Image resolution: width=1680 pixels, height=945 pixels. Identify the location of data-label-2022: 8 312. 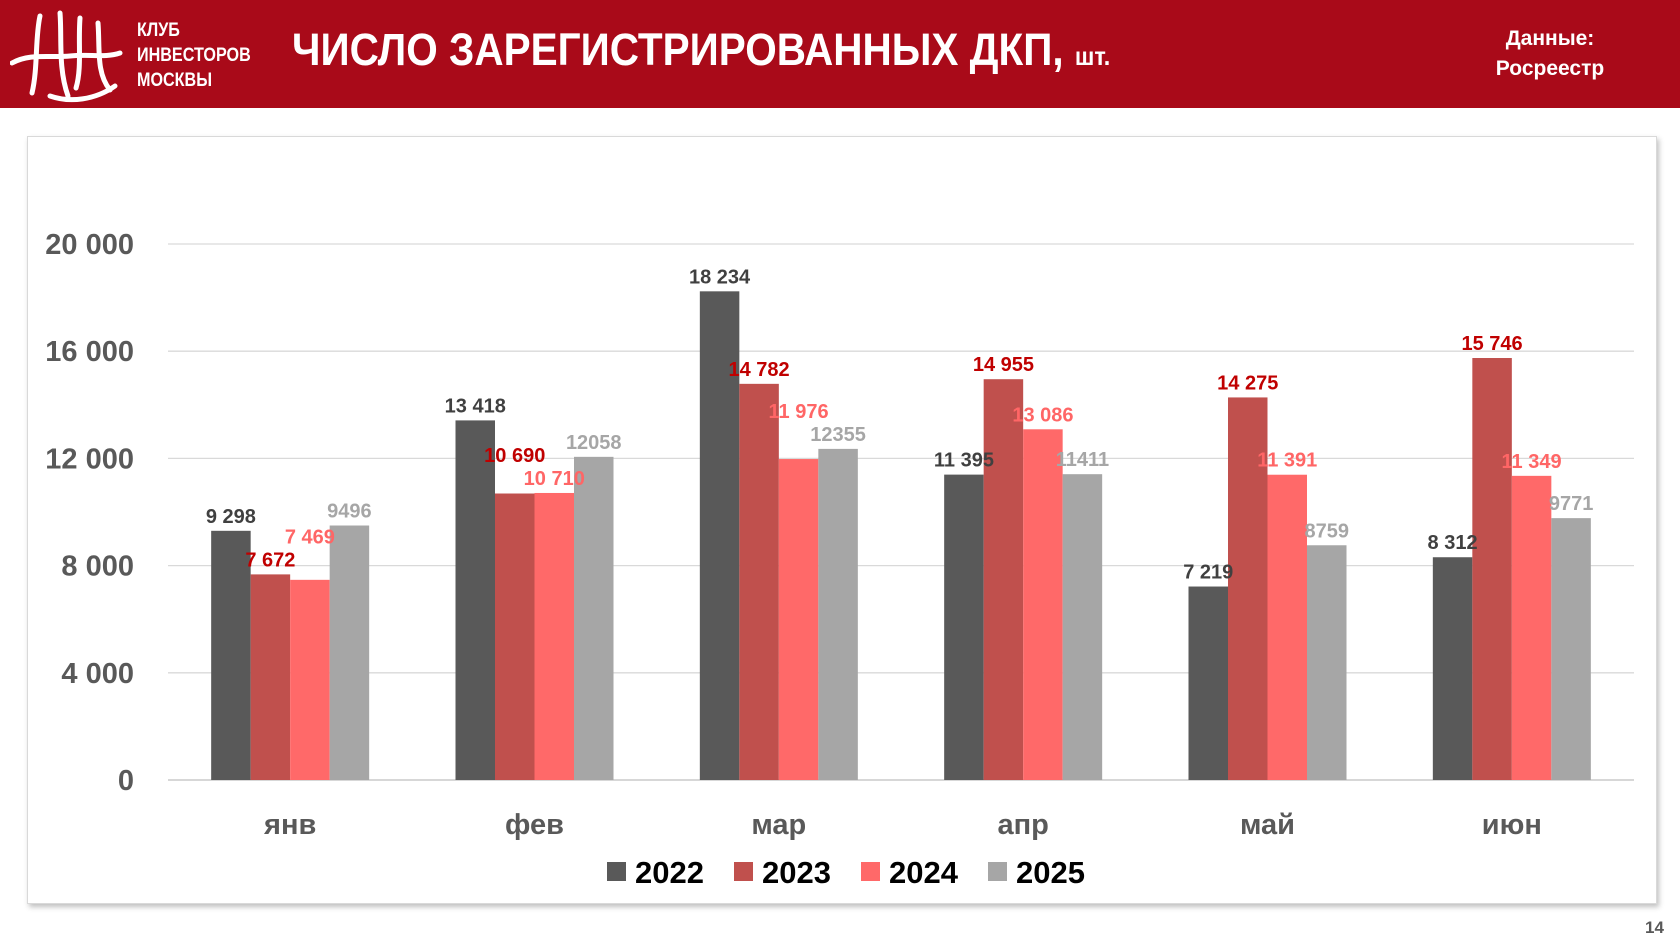
(1453, 543).